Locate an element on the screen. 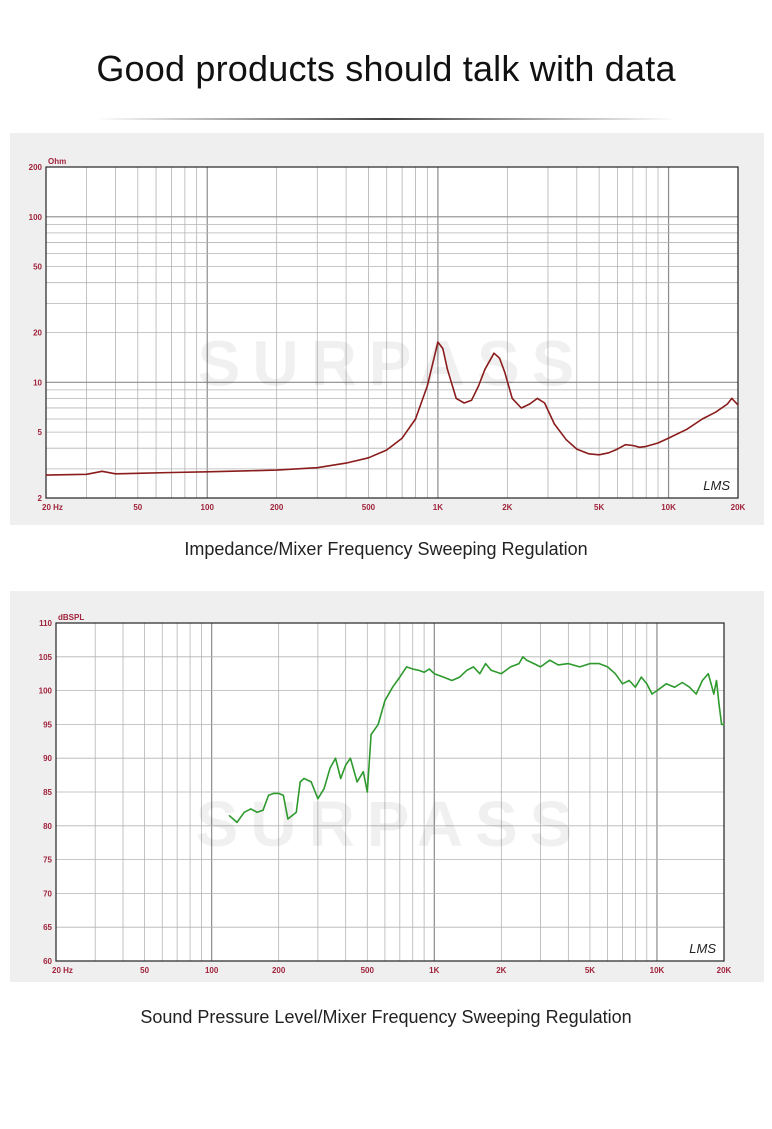 The width and height of the screenshot is (772, 1129). x-tick-label: 500 is located at coordinates (369, 507).